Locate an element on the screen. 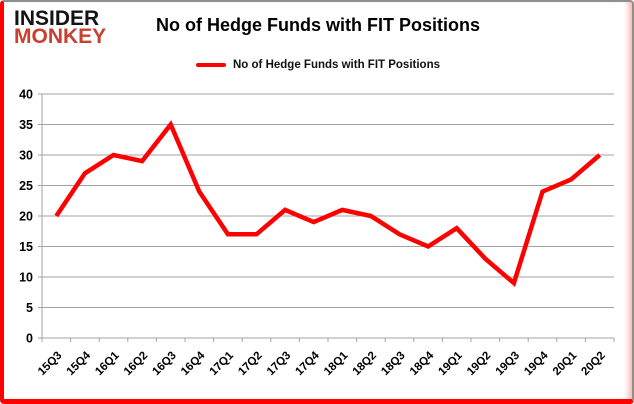 The height and width of the screenshot is (404, 634). legend-label: No of Hedge Funds with FIT Positions is located at coordinates (336, 65).